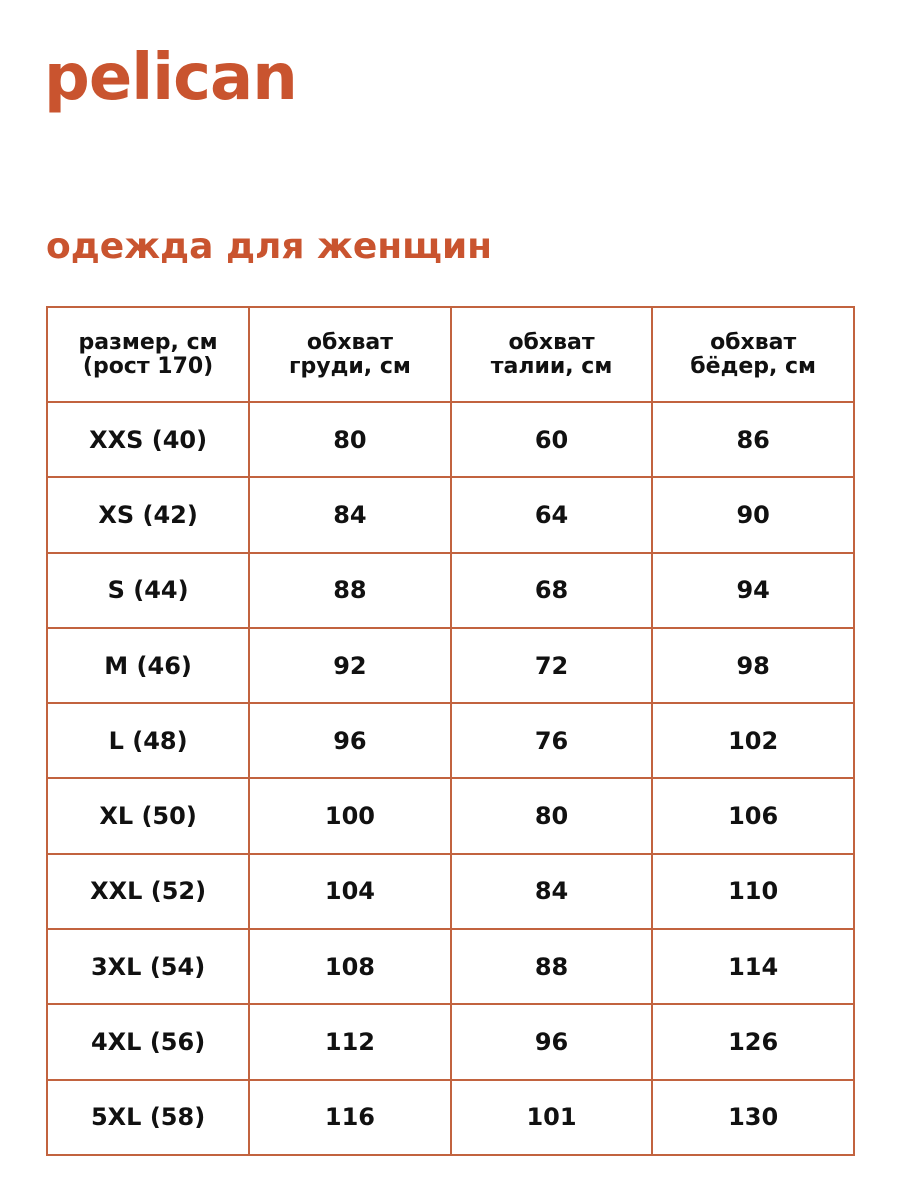  Describe the element at coordinates (350, 967) in the screenshot. I see `measurement-cell: 108` at that location.